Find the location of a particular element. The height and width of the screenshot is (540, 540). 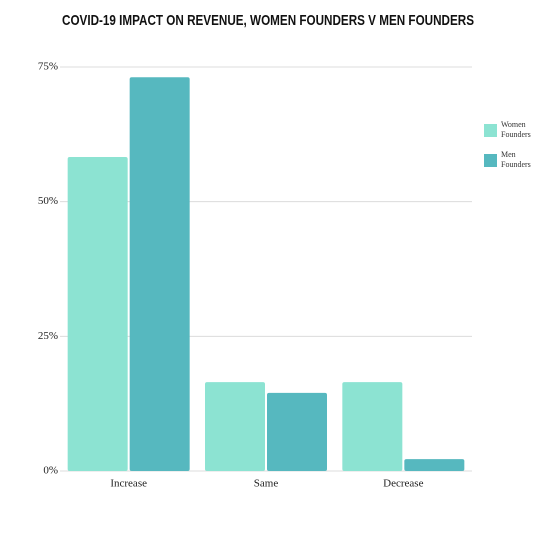

y-tick-label: 75% is located at coordinates (48, 67).